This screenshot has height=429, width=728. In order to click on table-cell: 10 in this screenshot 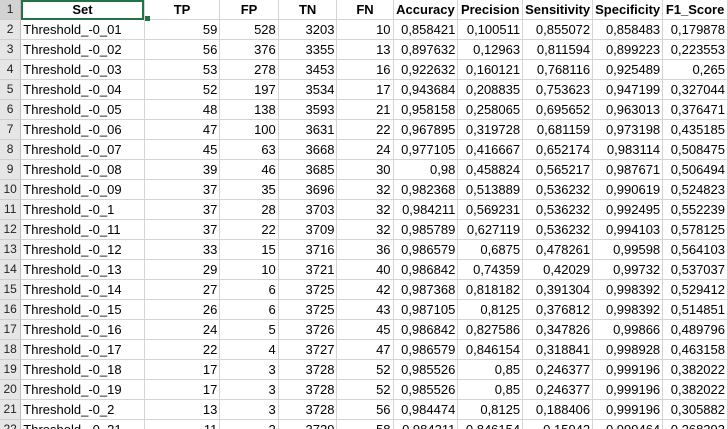, I will do `click(249, 269)`.